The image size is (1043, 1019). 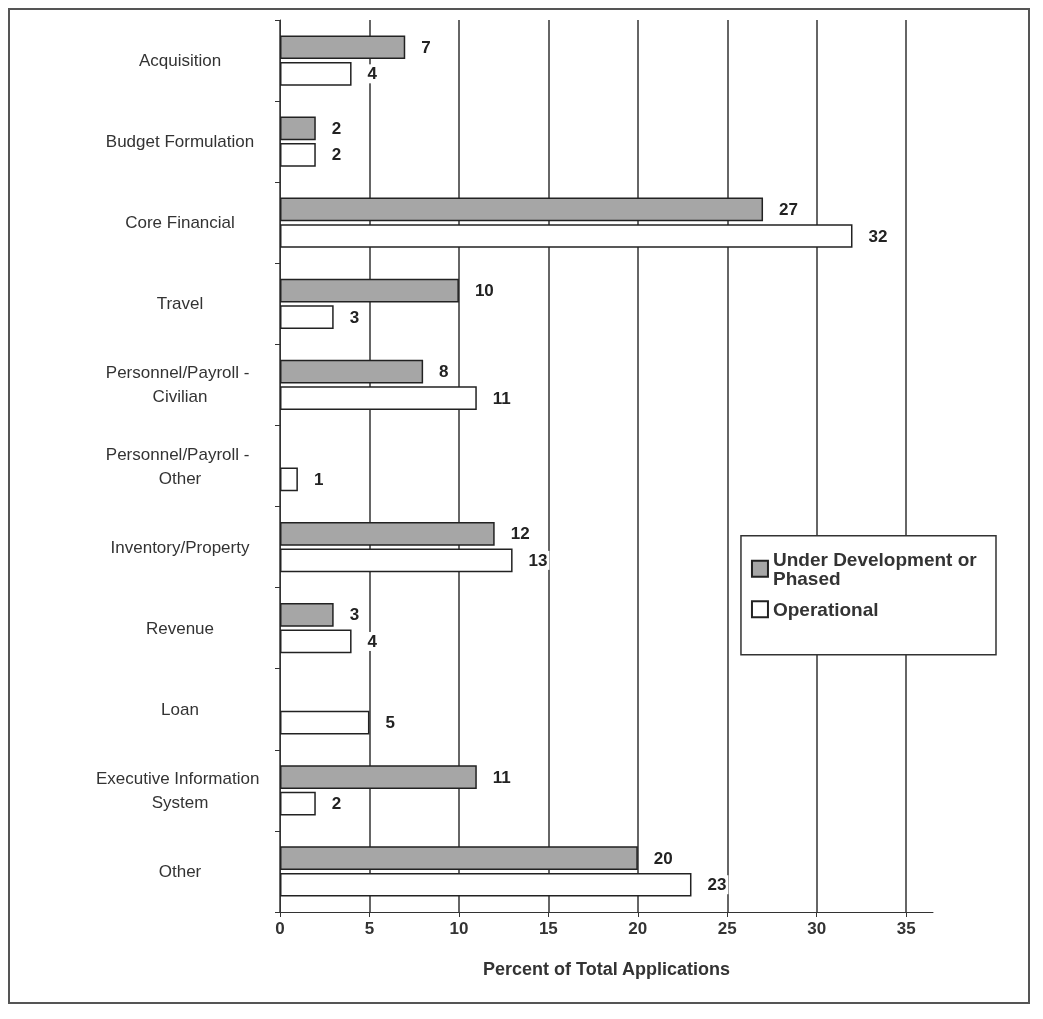 What do you see at coordinates (727, 928) in the screenshot?
I see `x-tick-label: 25` at bounding box center [727, 928].